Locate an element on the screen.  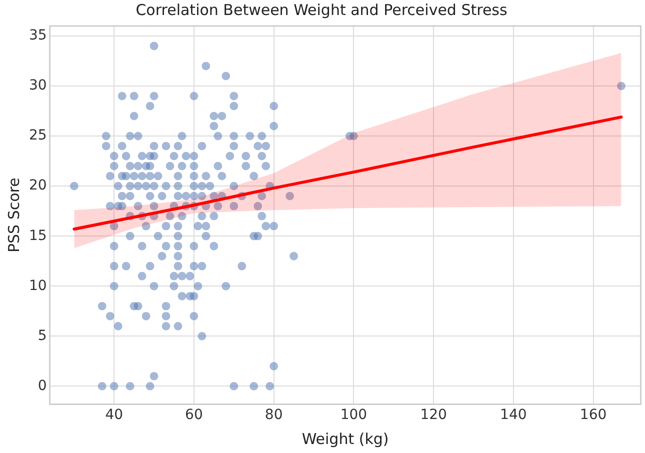
y-tick-label: 5 is located at coordinates (42, 336).